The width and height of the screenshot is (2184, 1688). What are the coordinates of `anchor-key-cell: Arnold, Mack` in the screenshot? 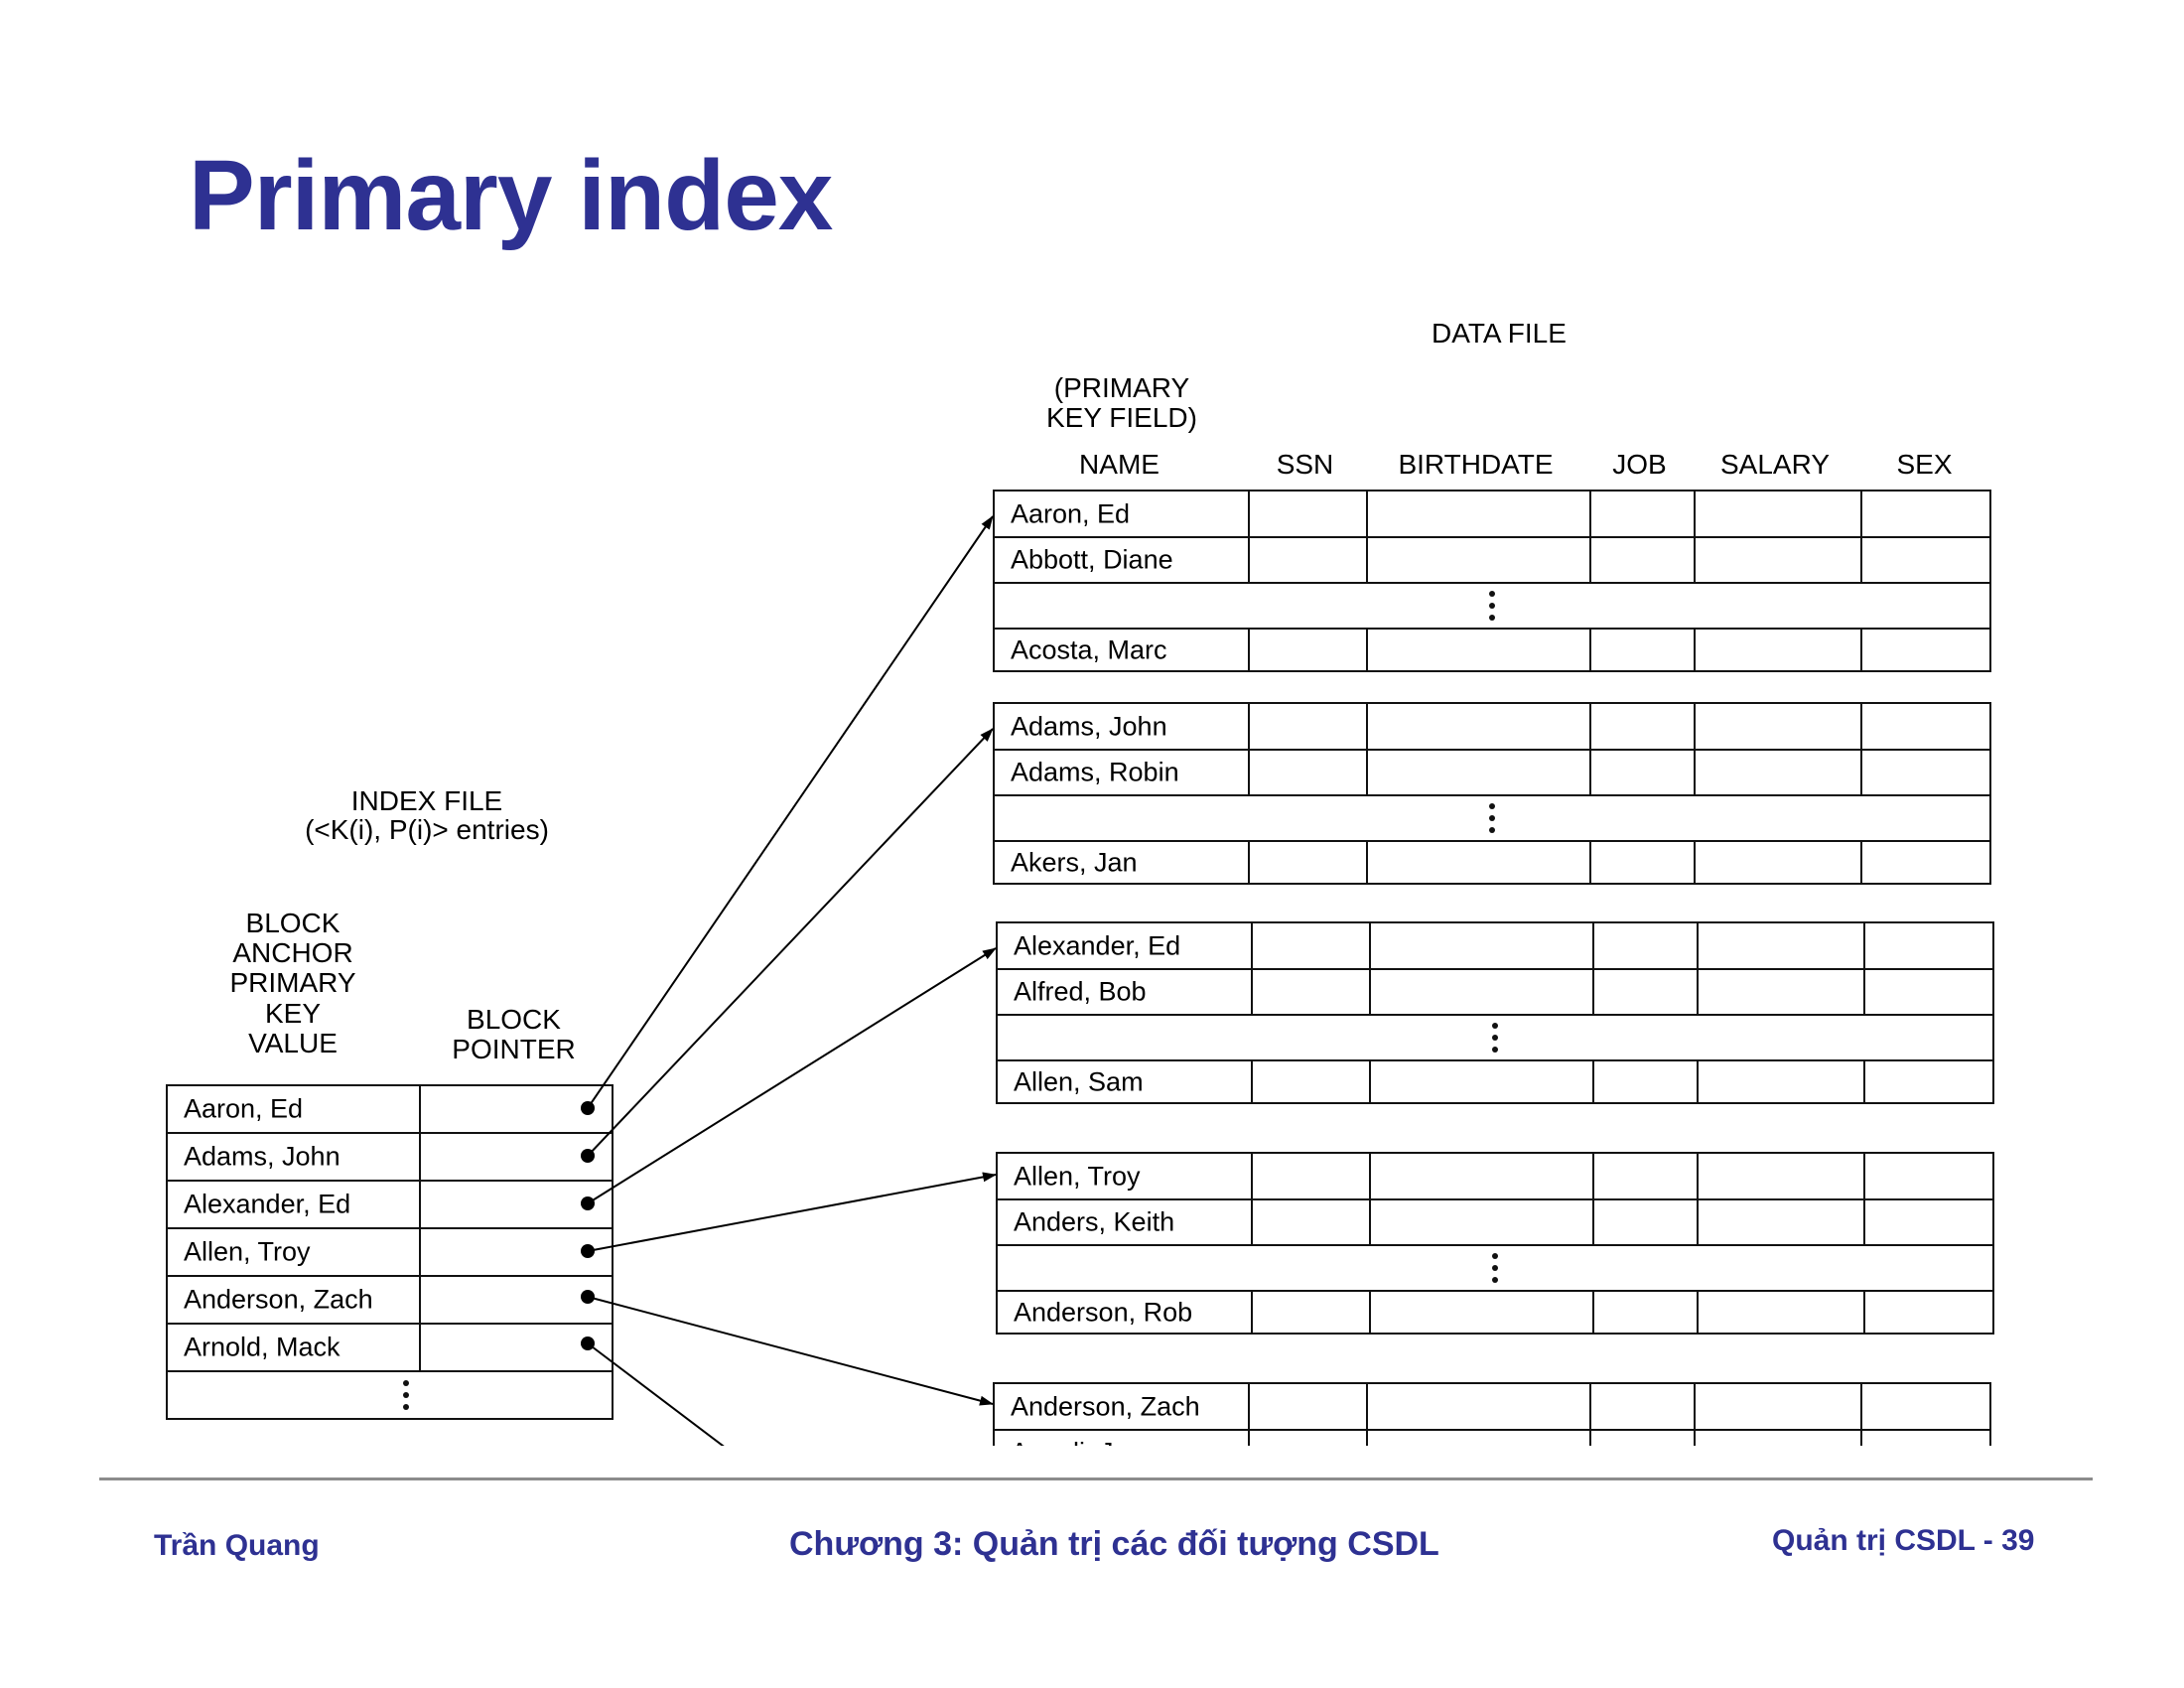 It's located at (262, 1347).